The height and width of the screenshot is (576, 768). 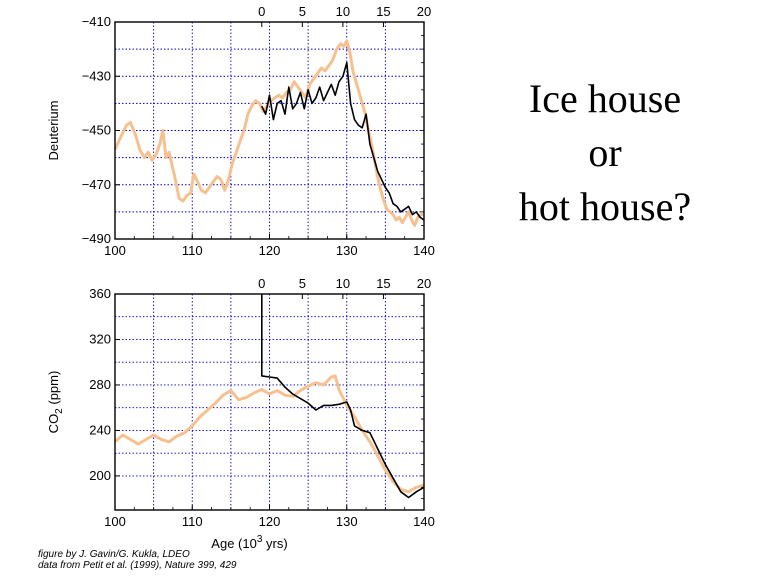 What do you see at coordinates (261, 11) in the screenshot?
I see `deuterium-top-tick-label: 0` at bounding box center [261, 11].